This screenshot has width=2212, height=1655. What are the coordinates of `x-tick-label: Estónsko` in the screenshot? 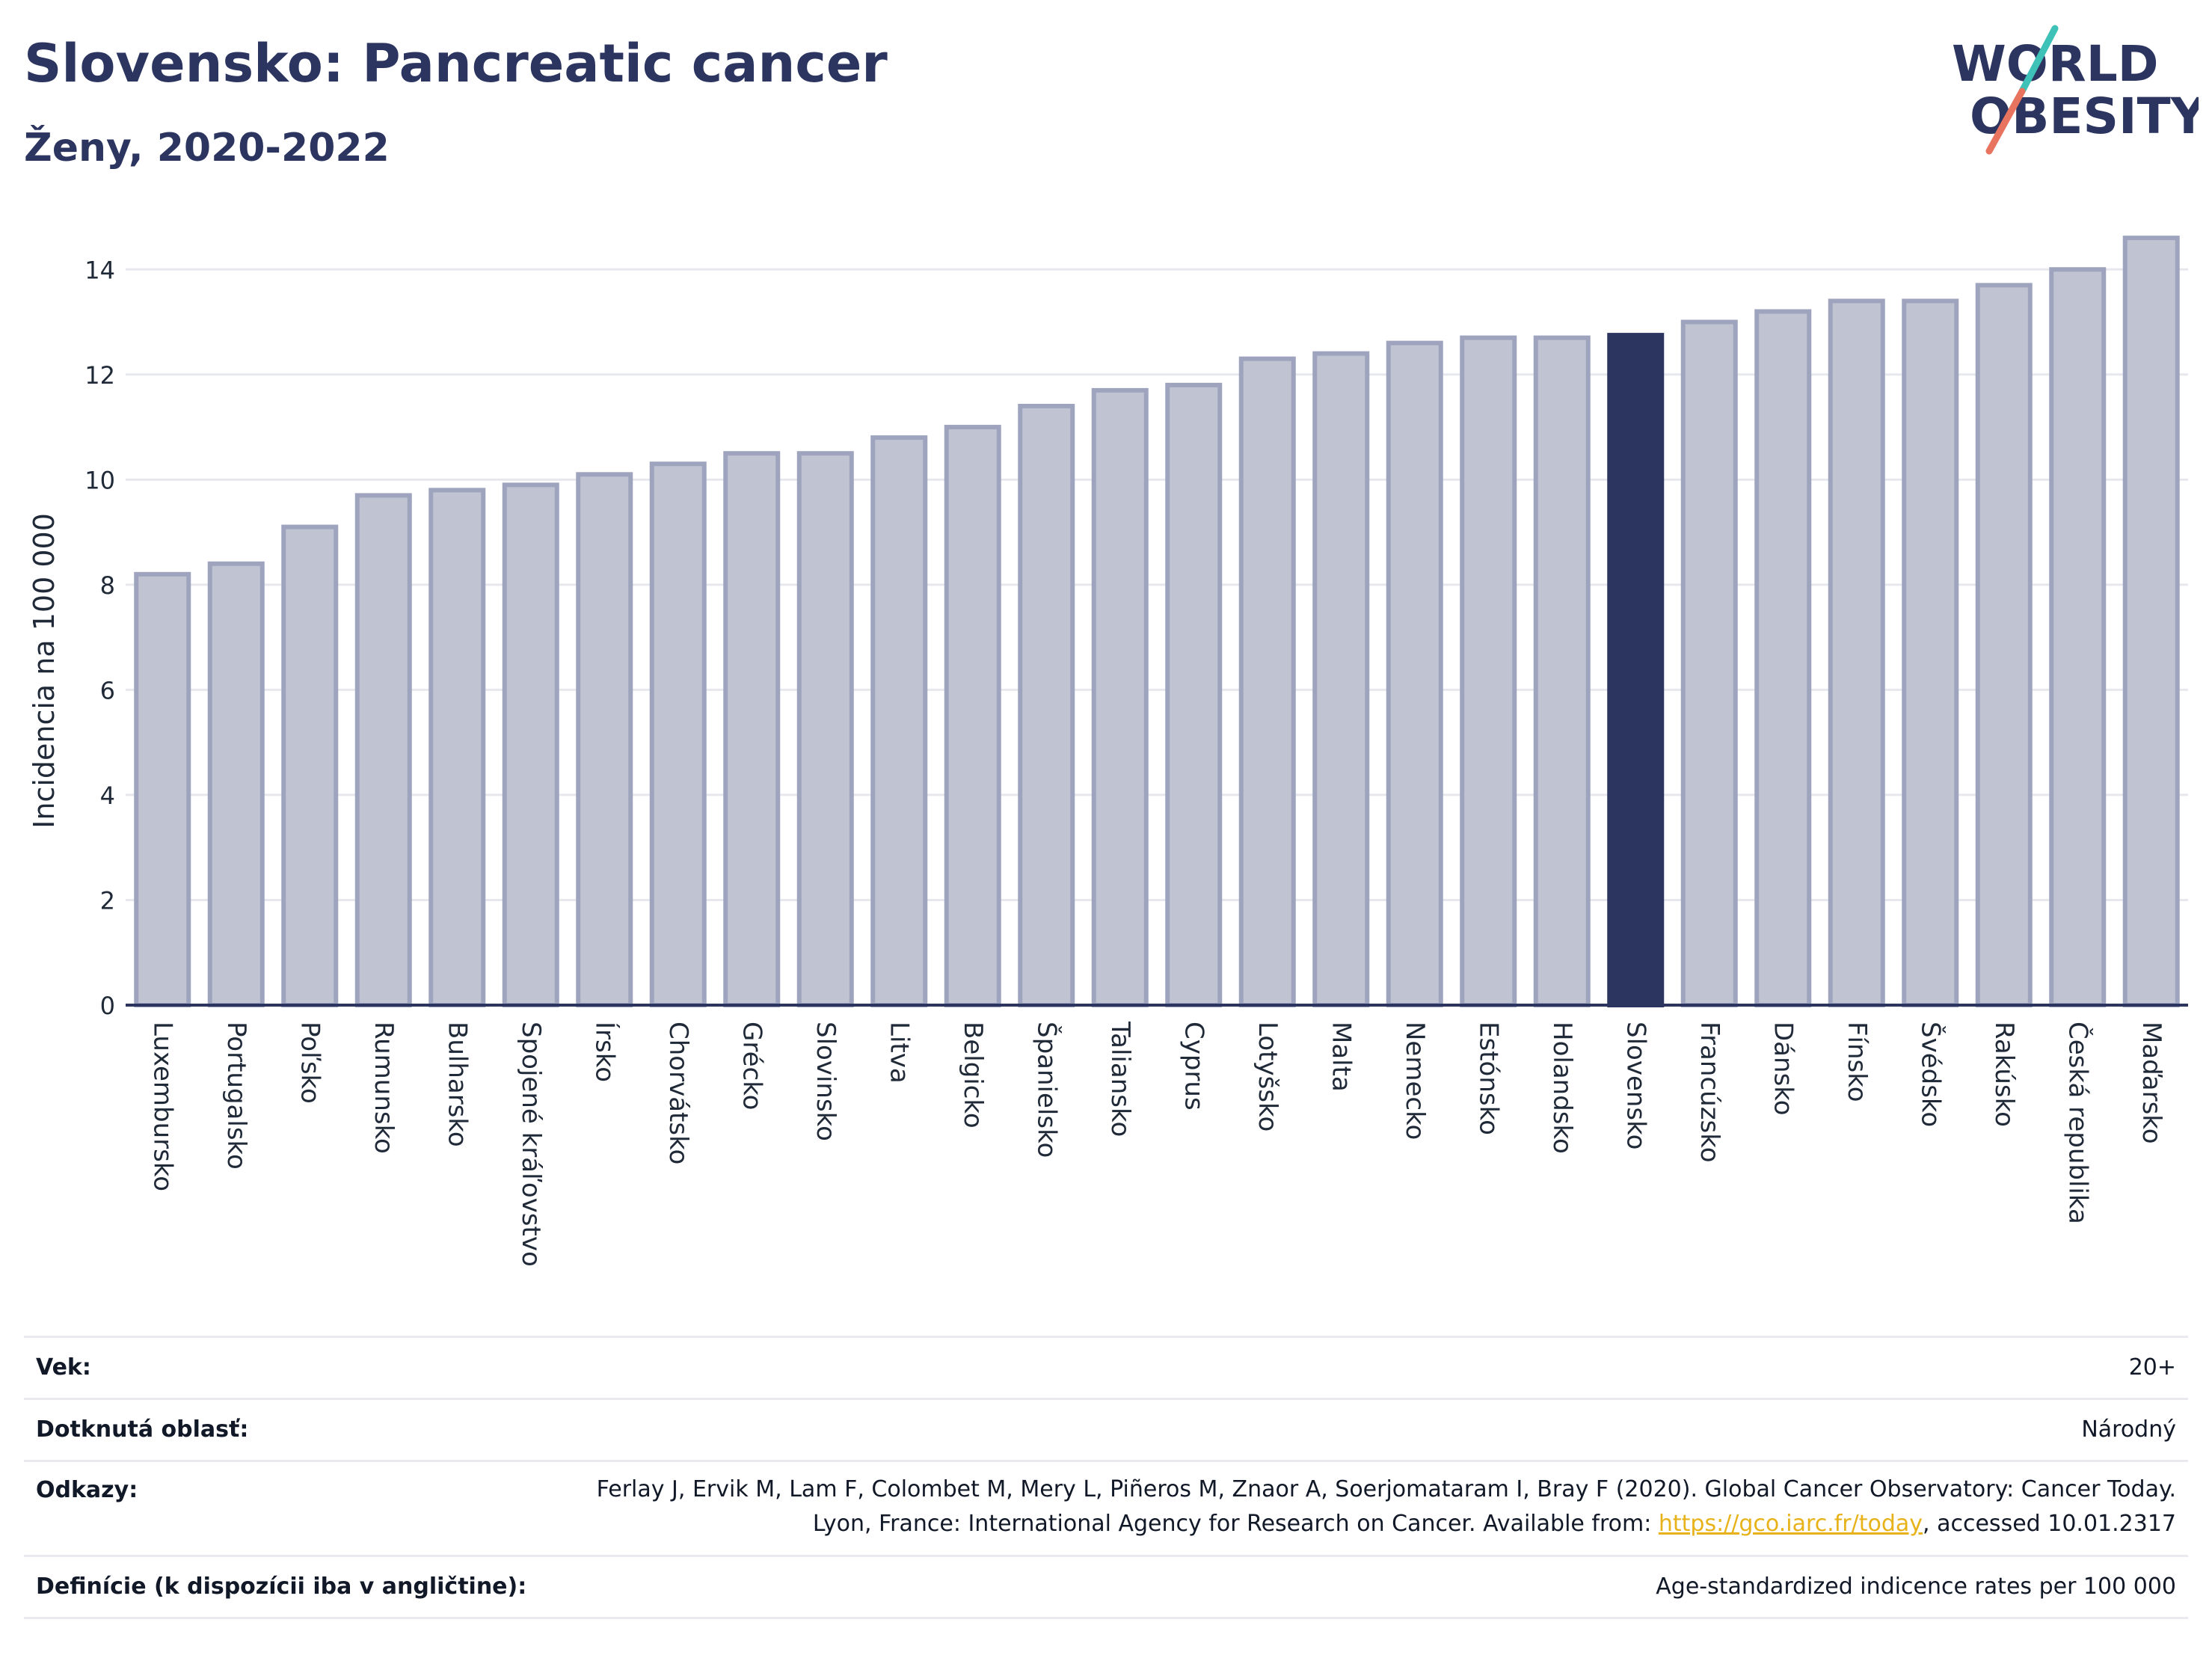 It's located at (1488, 1078).